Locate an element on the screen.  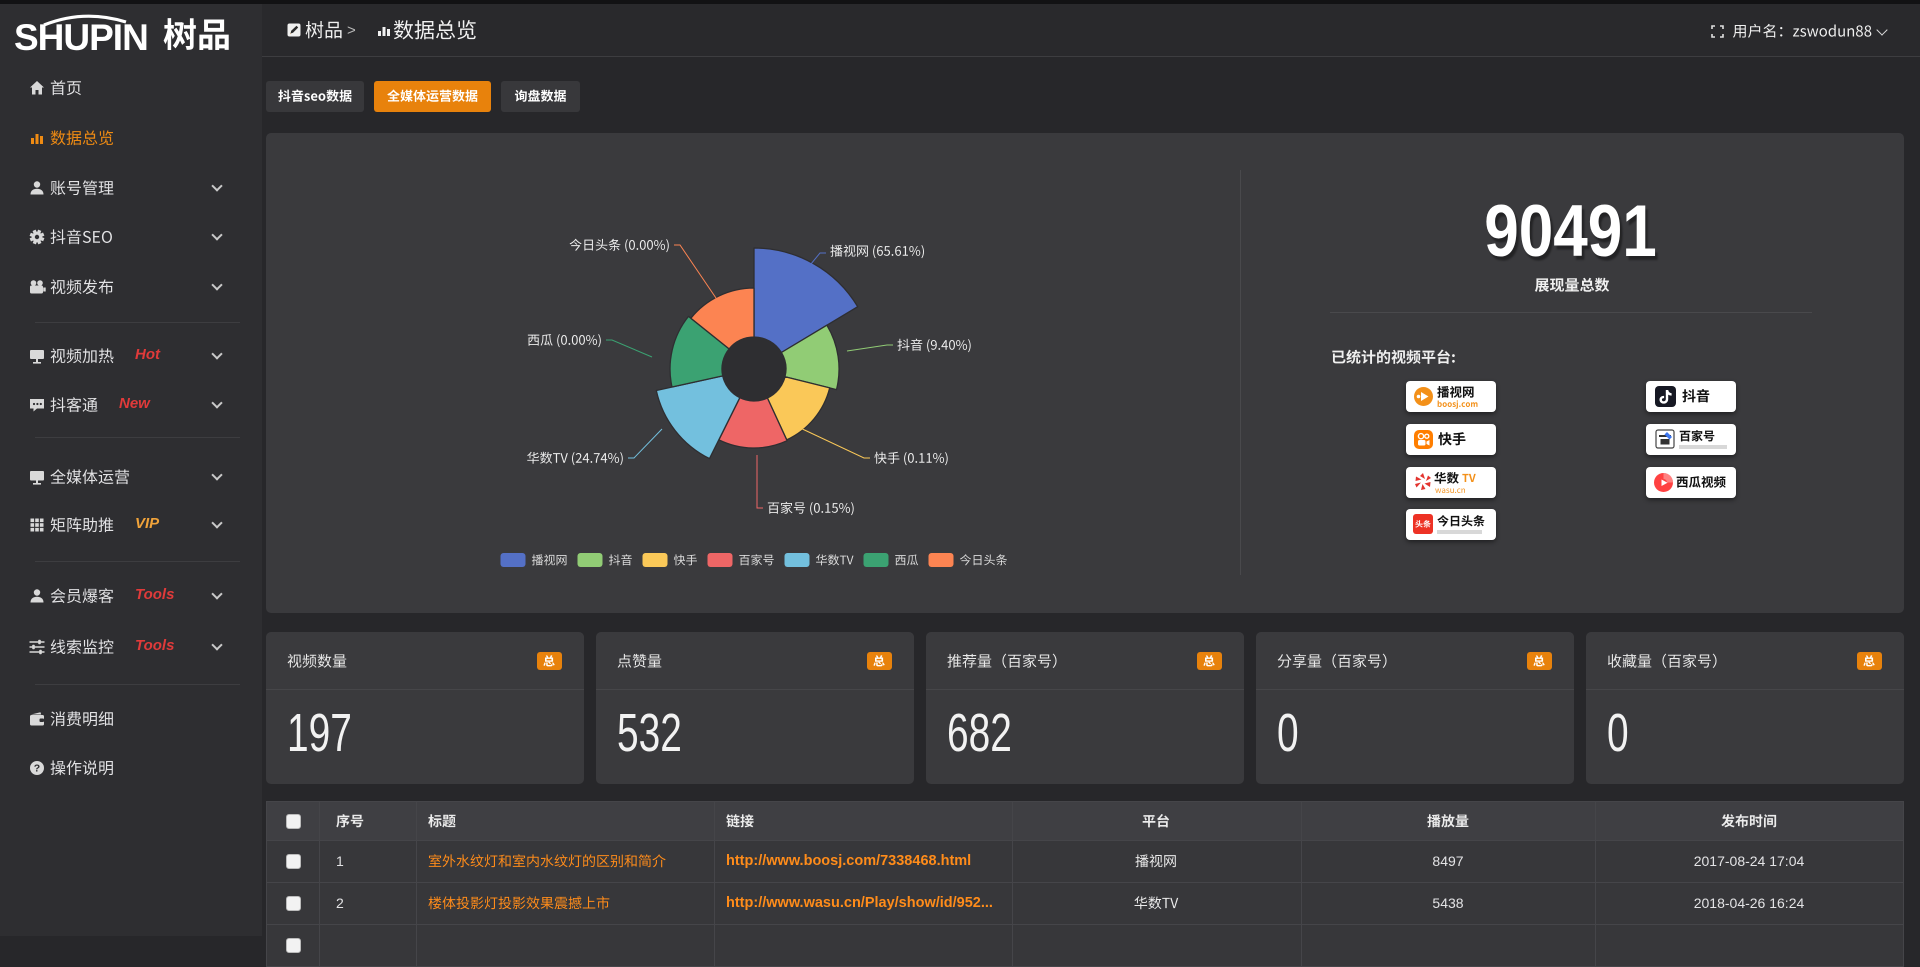
svg-text: SHUPIN is located at coordinates (81, 36).